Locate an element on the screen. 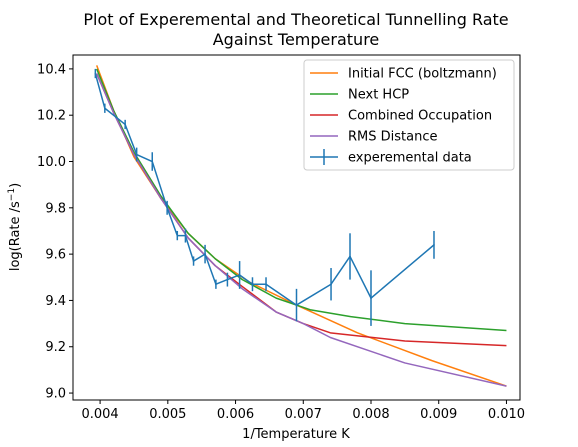 The image size is (578, 447). legend-label: experemental data is located at coordinates (410, 158).